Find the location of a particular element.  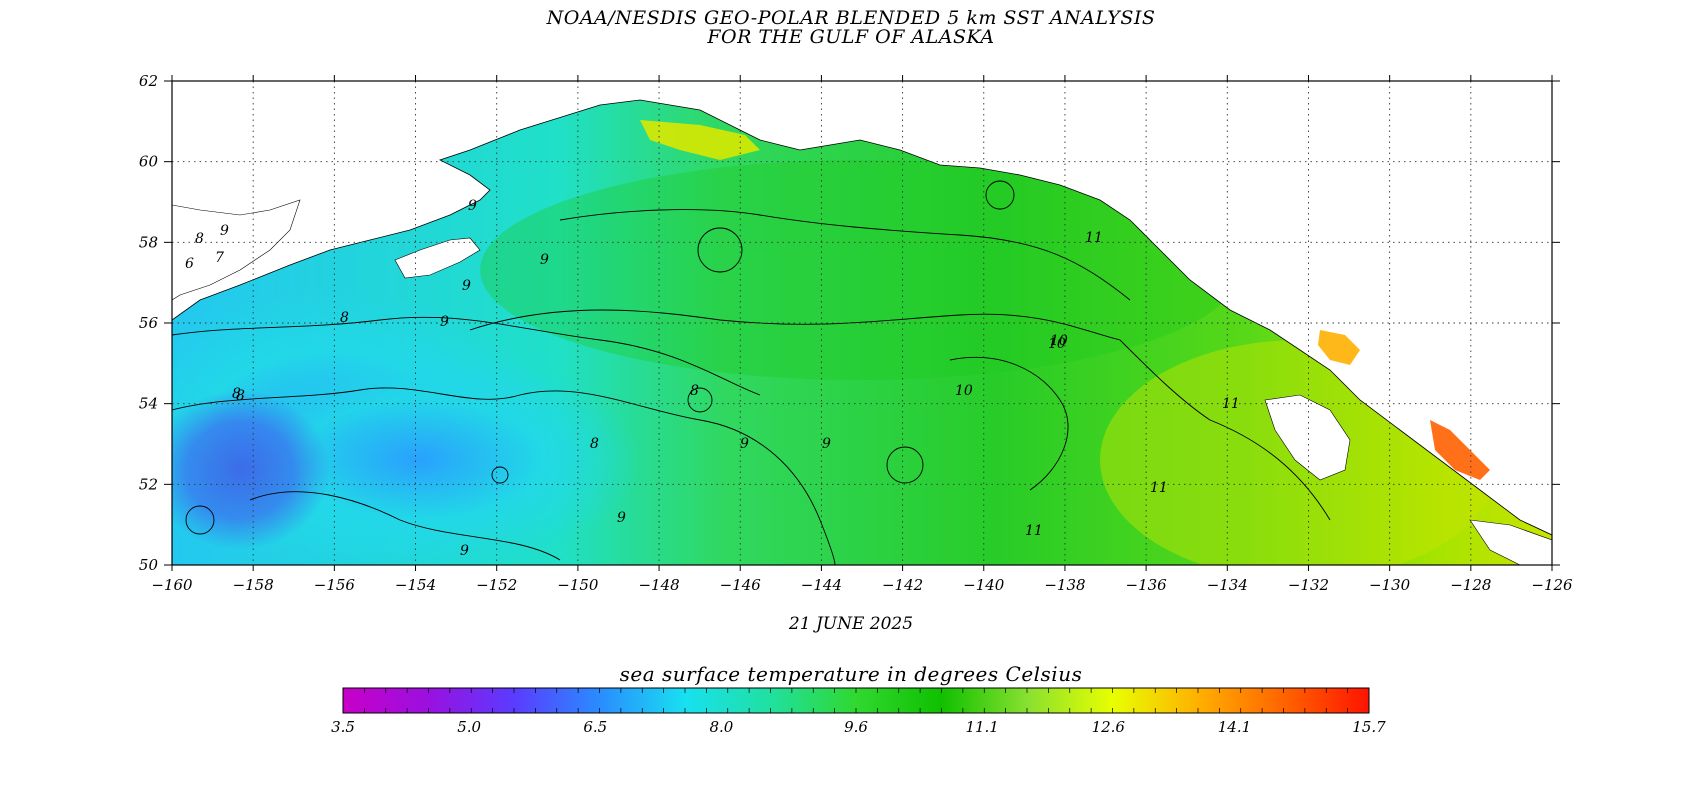

coastal-warm-cook-inlet is located at coordinates (700, 140).